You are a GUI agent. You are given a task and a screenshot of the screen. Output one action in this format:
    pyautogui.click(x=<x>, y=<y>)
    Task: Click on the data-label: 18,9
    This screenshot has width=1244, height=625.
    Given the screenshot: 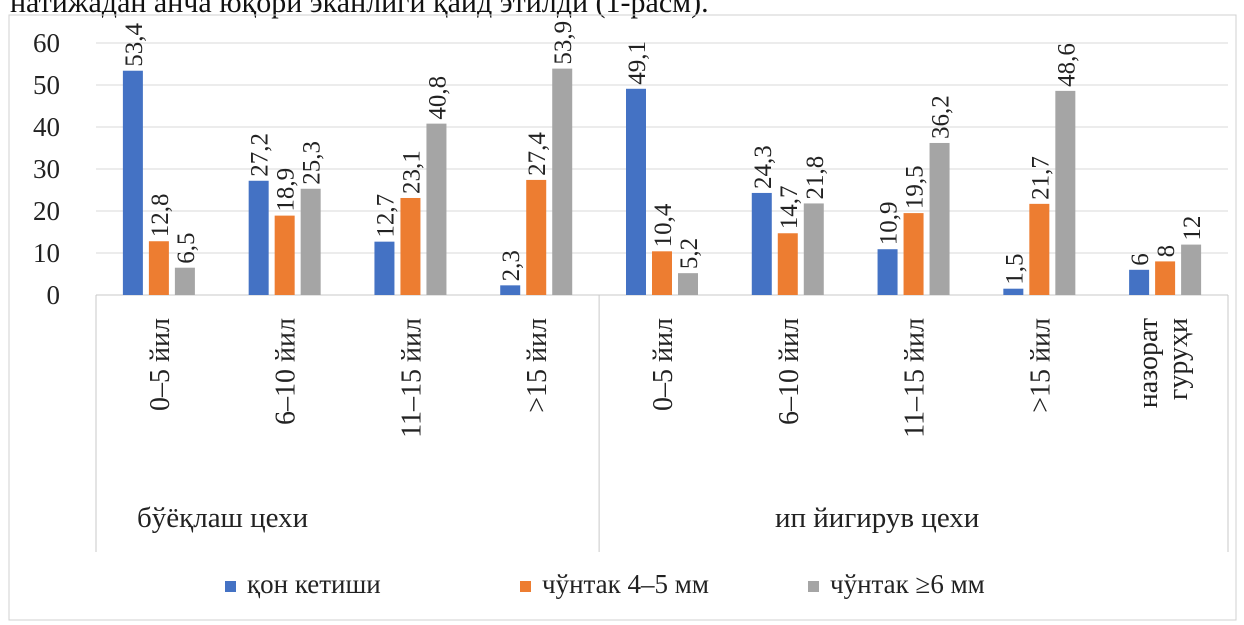 What is the action you would take?
    pyautogui.click(x=286, y=190)
    